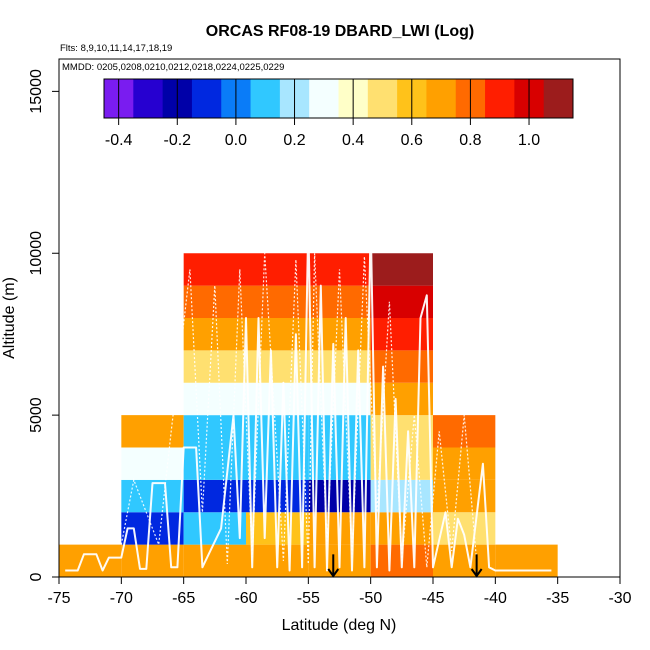 This screenshot has width=650, height=650. What do you see at coordinates (177, 140) in the screenshot?
I see `colorbar-tick-label: -0.2` at bounding box center [177, 140].